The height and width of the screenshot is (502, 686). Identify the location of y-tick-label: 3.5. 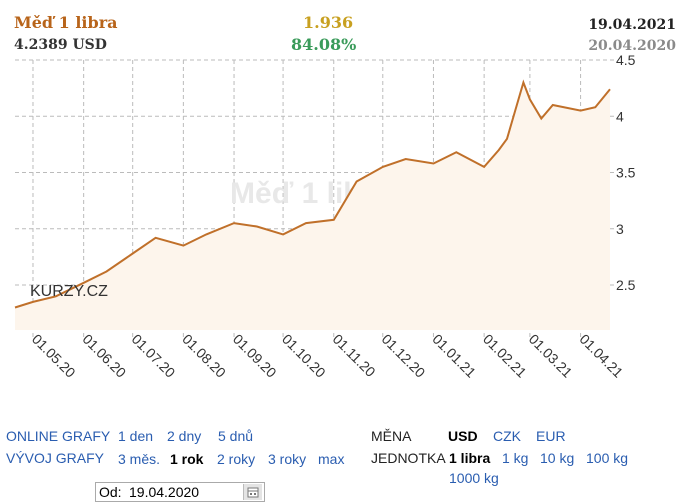
(626, 173).